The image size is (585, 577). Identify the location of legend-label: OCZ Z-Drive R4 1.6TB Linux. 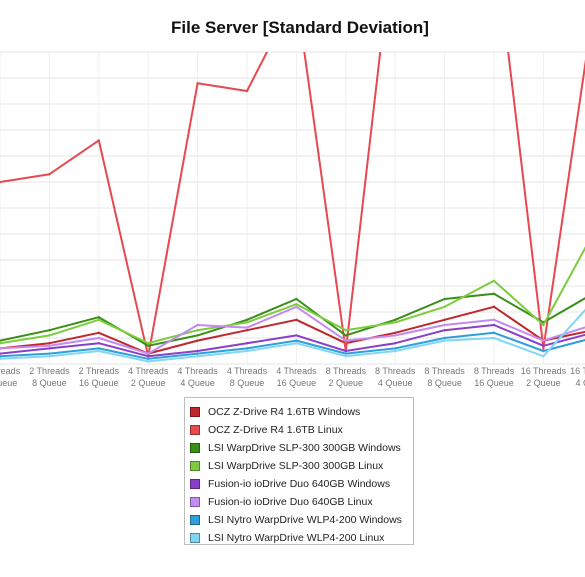
(275, 430).